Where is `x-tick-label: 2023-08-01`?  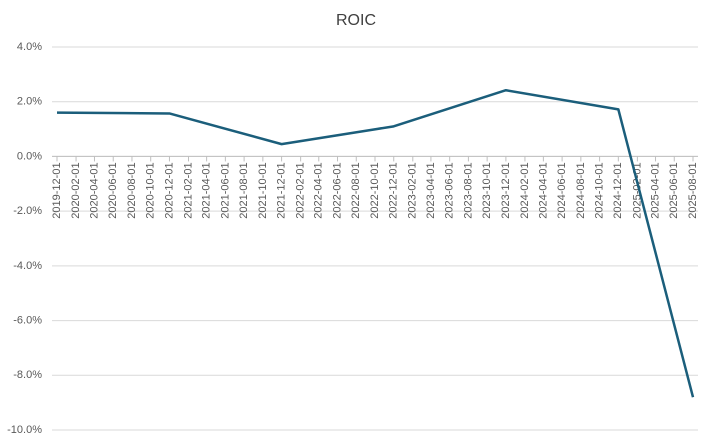 x-tick-label: 2023-08-01 is located at coordinates (468, 190).